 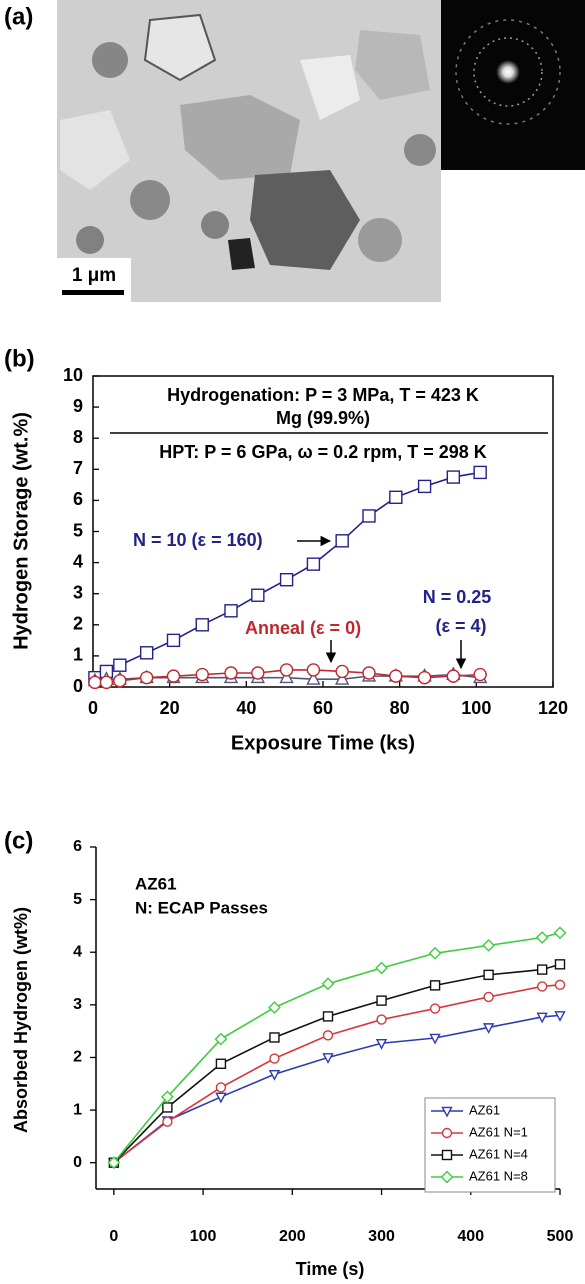 I want to click on panel-label: (c), so click(x=18, y=840).